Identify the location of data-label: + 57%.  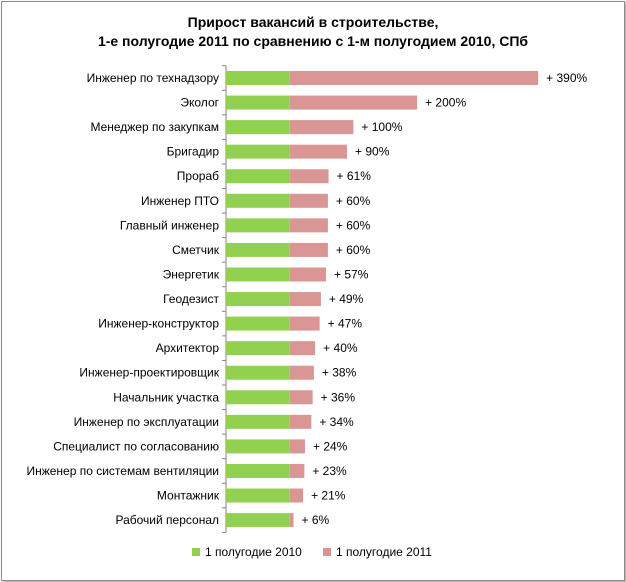
(351, 274).